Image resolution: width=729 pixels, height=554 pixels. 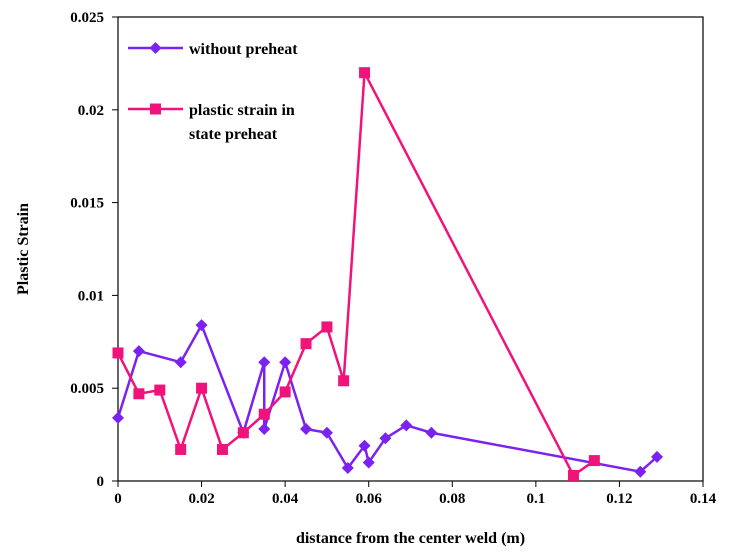 I want to click on y-axis-label: Plastic Strain, so click(x=23, y=249).